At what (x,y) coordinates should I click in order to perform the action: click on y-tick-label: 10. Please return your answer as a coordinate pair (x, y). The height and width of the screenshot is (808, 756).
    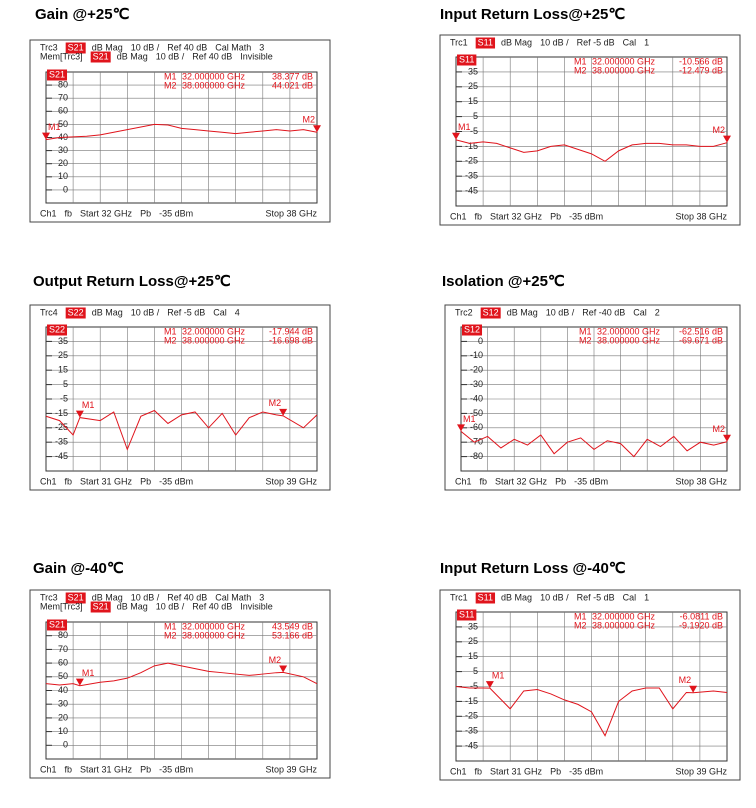
    Looking at the image, I should click on (63, 731).